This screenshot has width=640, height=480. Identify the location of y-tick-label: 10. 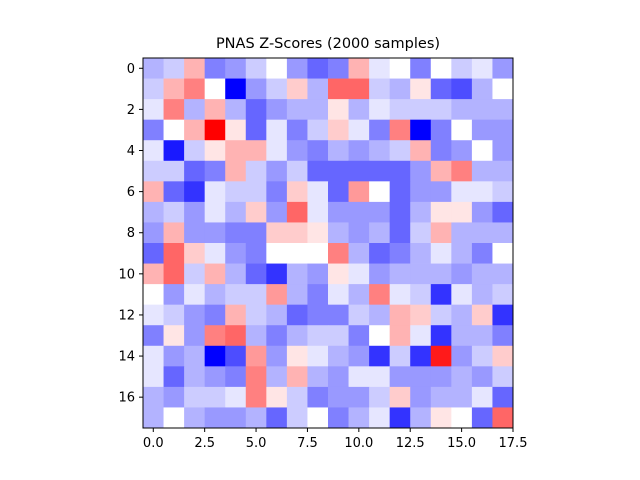
(126, 274).